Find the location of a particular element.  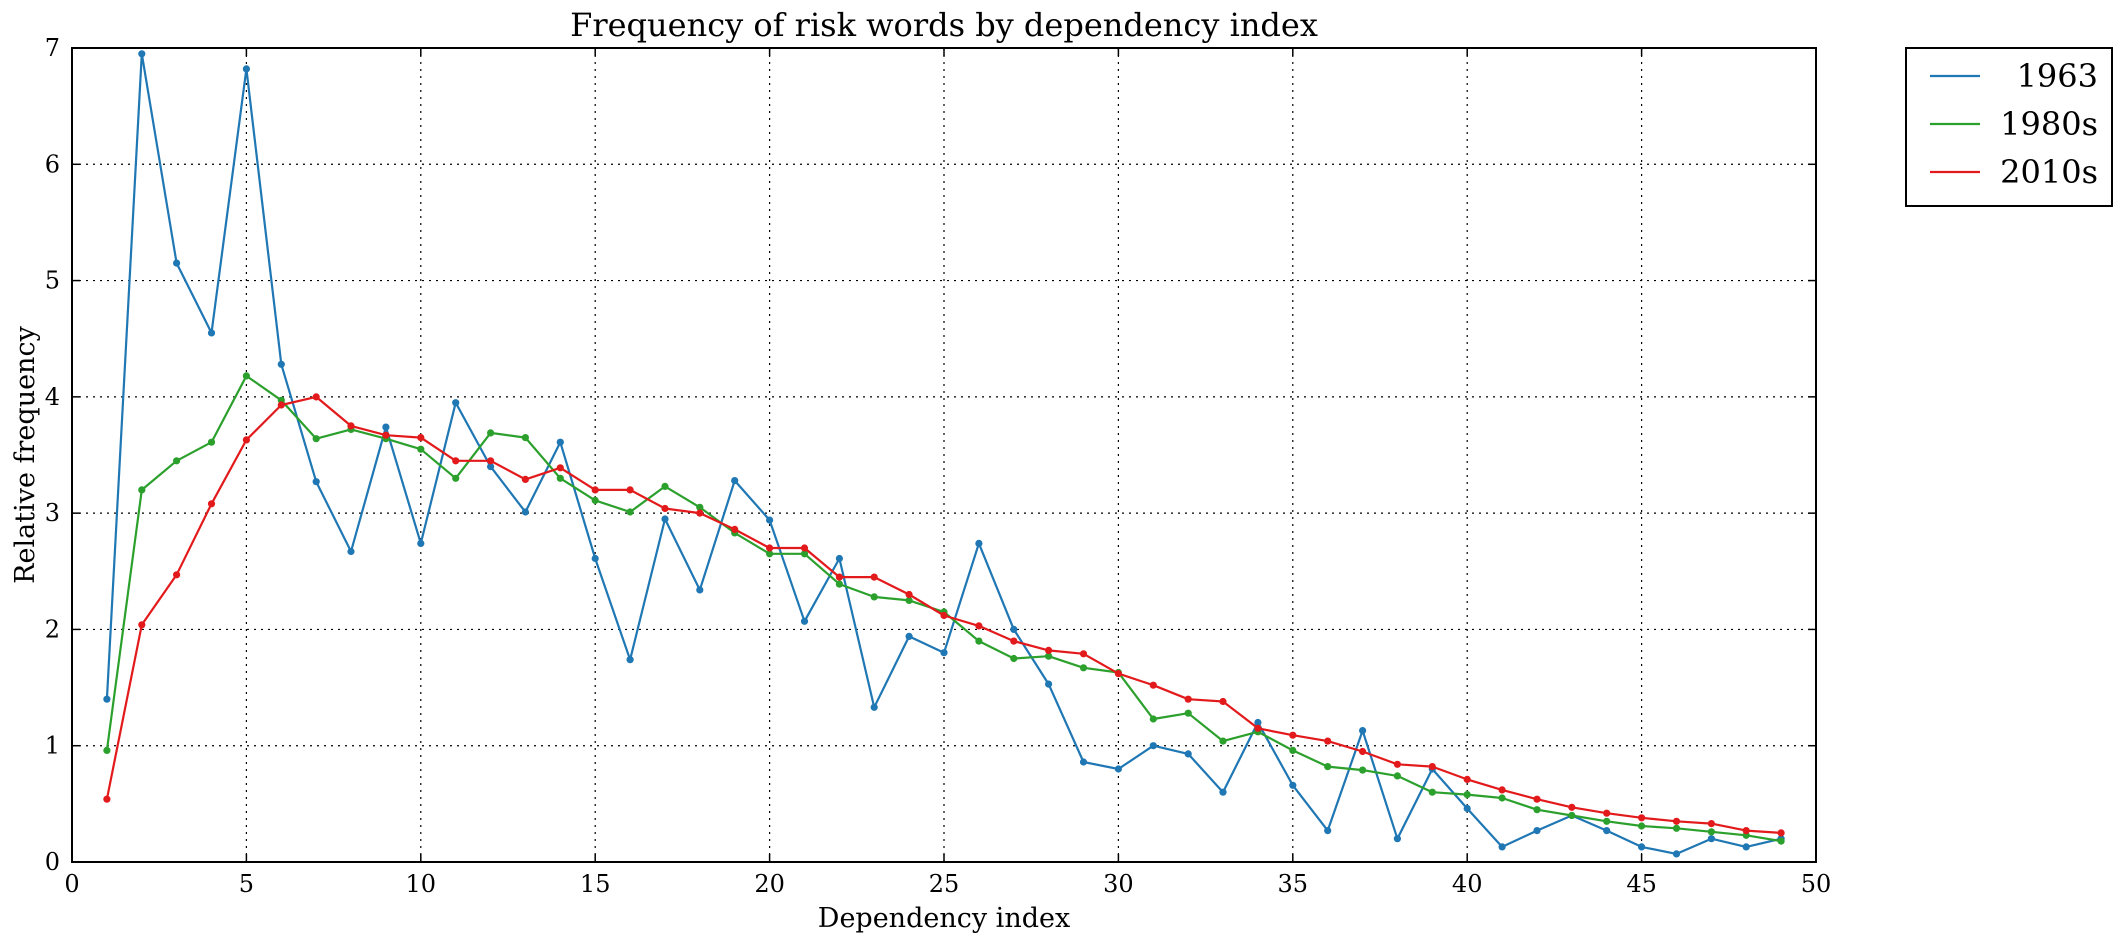

x-tick-label: 0 is located at coordinates (71, 884).